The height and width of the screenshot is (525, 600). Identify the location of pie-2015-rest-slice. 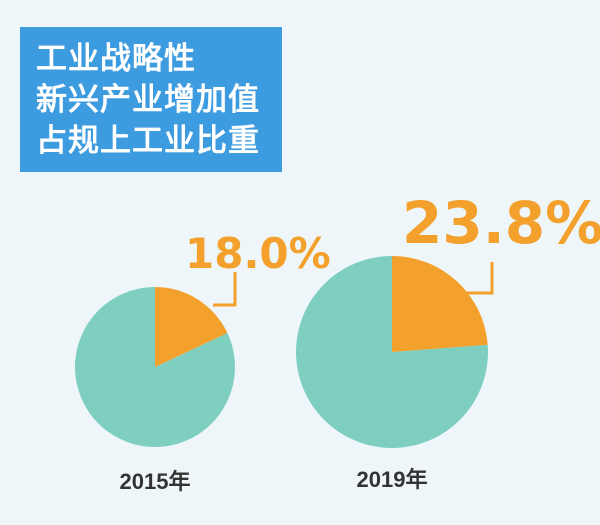
(155, 367).